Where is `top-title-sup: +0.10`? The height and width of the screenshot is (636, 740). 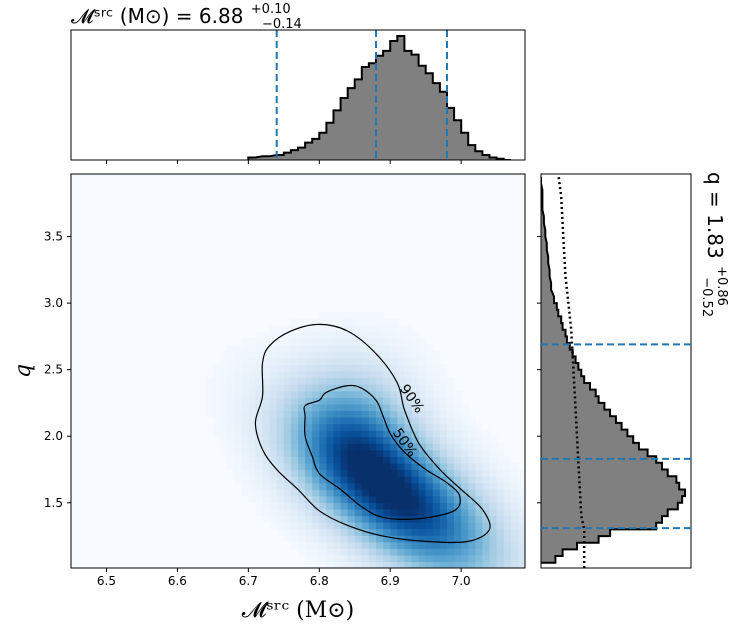
top-title-sup: +0.10 is located at coordinates (271, 9).